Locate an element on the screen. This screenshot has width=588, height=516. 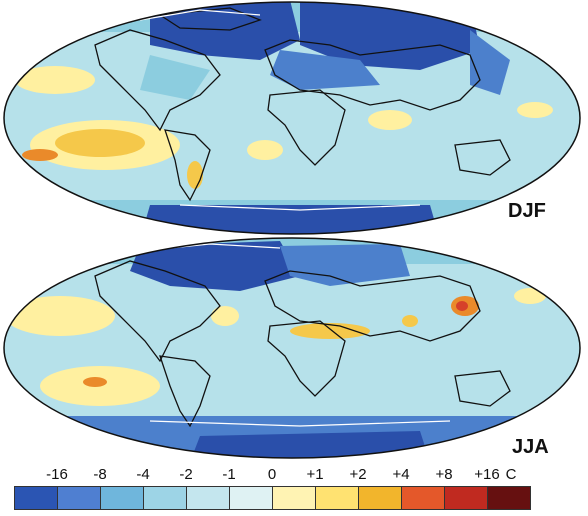
jja-label: JJA is located at coordinates (530, 447).